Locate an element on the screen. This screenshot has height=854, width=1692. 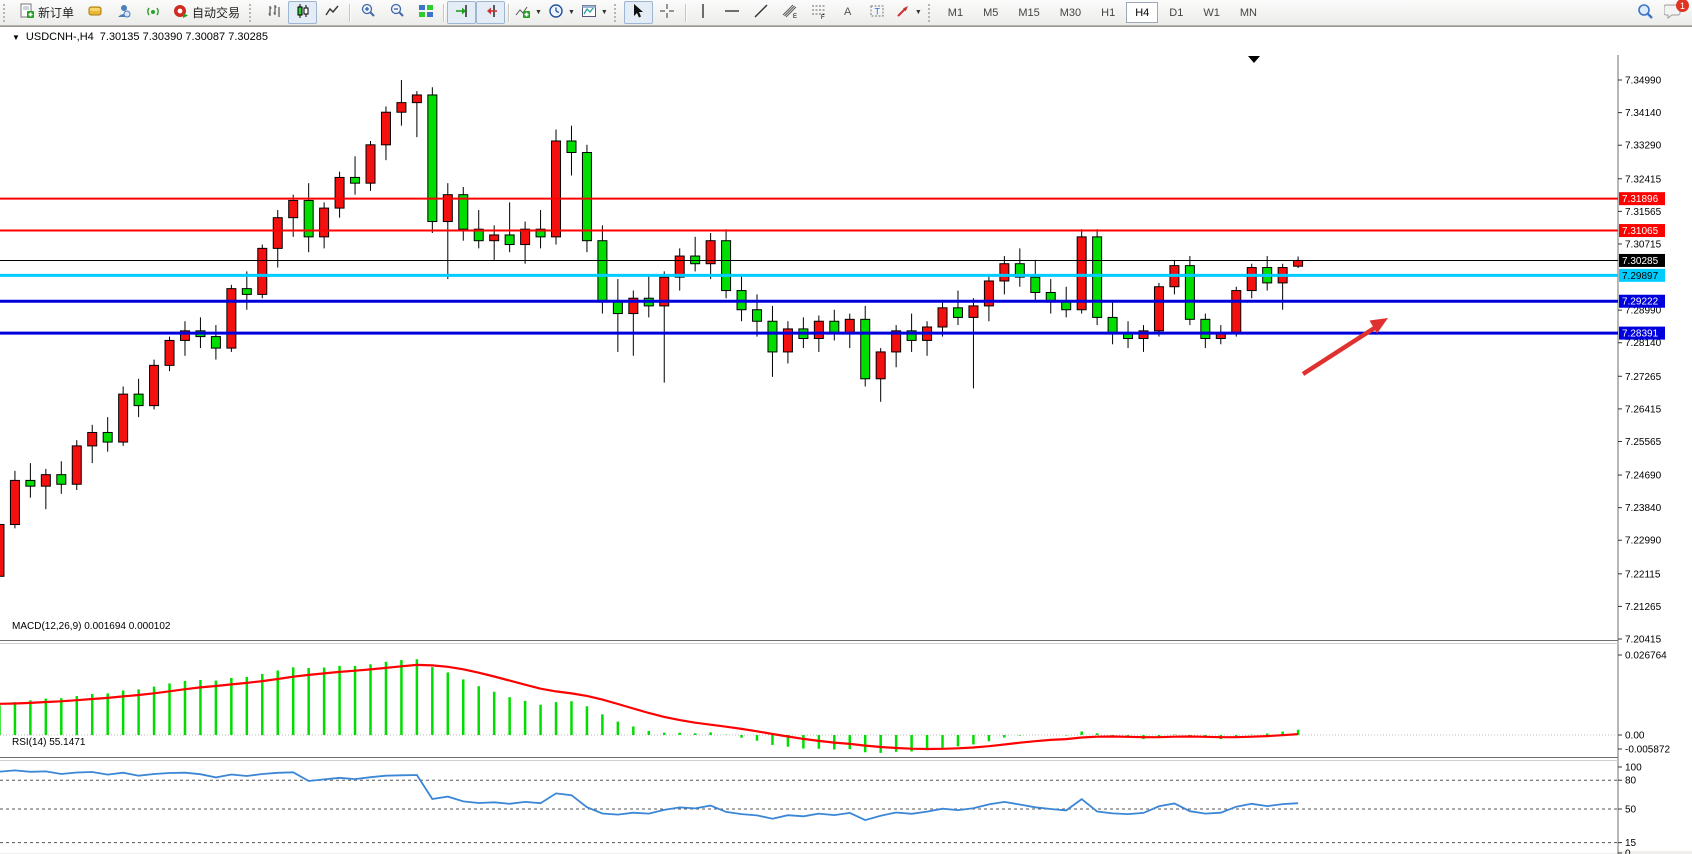
crosshair-button is located at coordinates (667, 12).